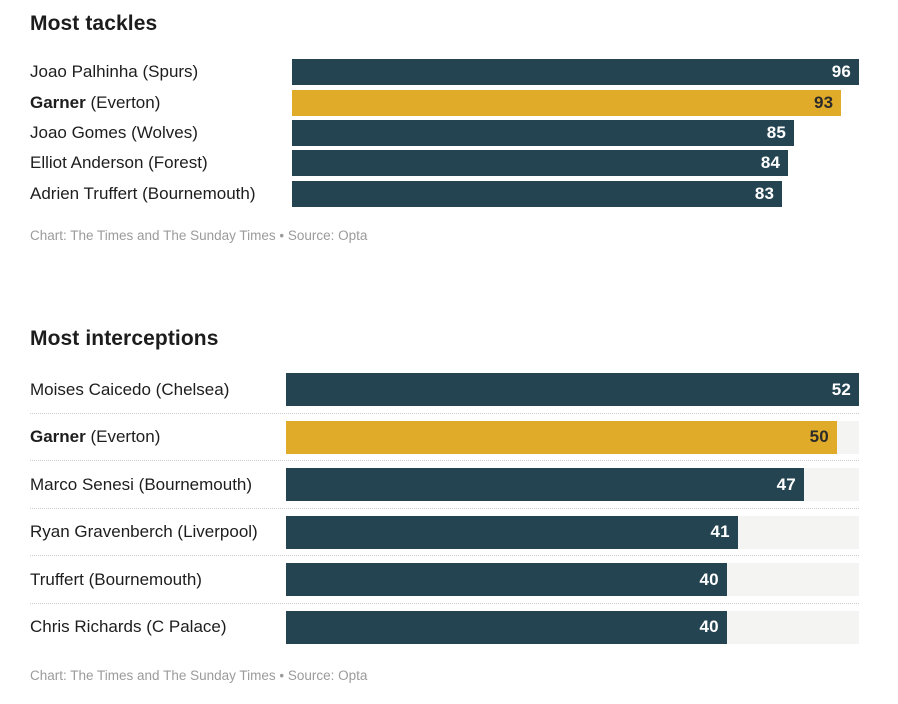 The width and height of the screenshot is (898, 704). I want to click on bar-track: 41, so click(572, 532).